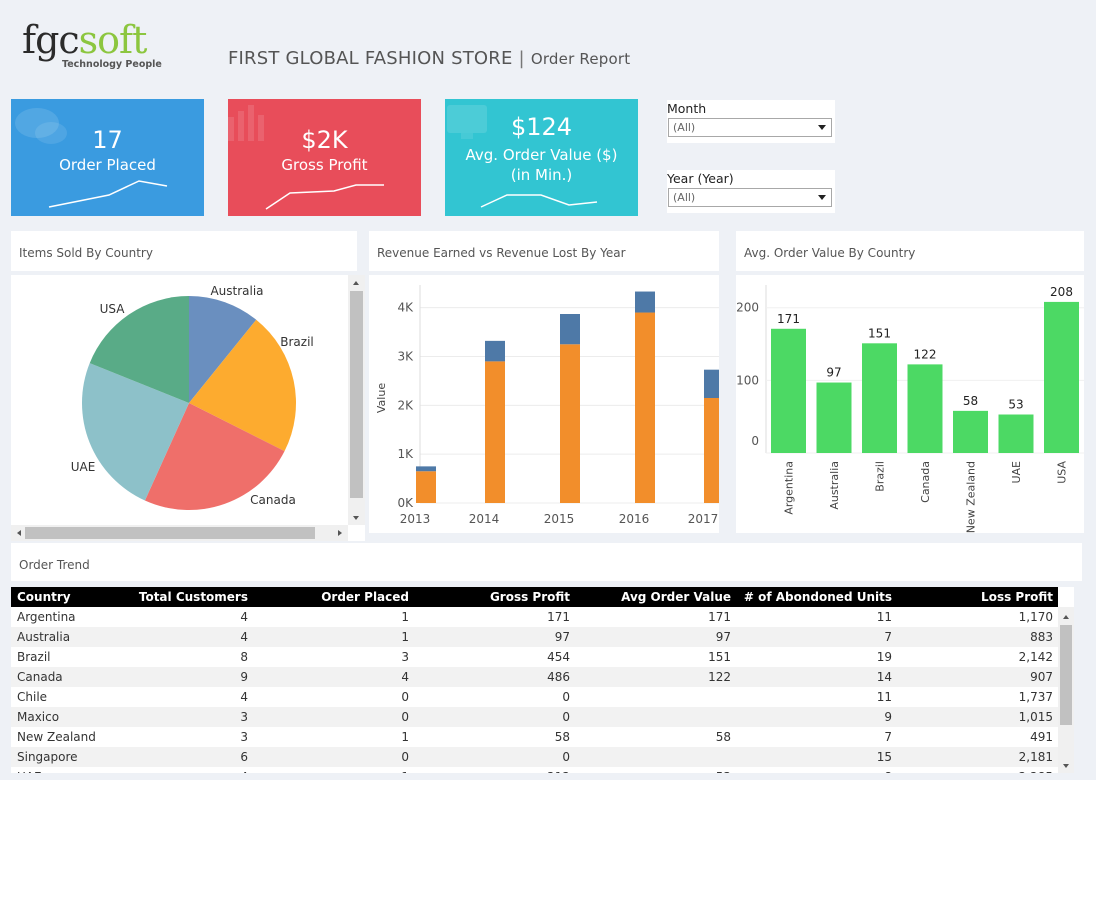 This screenshot has width=1096, height=900. Describe the element at coordinates (193, 597) in the screenshot. I see `column-header: Total Customers` at that location.